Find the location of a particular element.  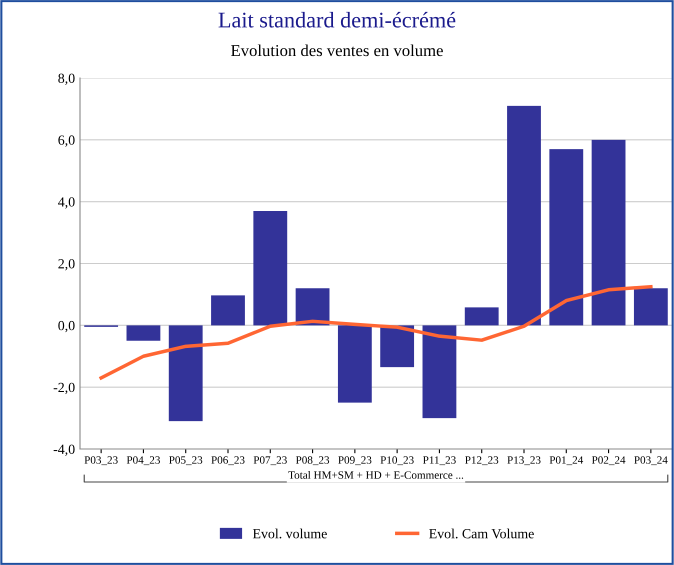

x-tick-label: P01_24 is located at coordinates (567, 461).